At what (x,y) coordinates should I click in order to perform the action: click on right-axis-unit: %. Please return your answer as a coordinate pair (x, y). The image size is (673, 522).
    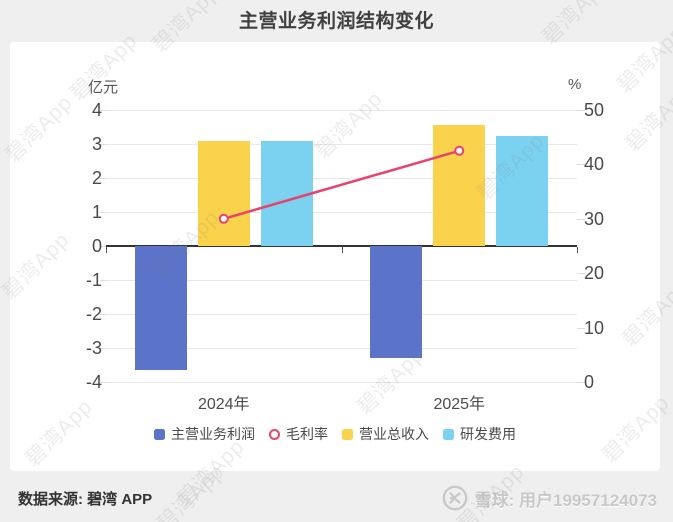
    Looking at the image, I should click on (575, 84).